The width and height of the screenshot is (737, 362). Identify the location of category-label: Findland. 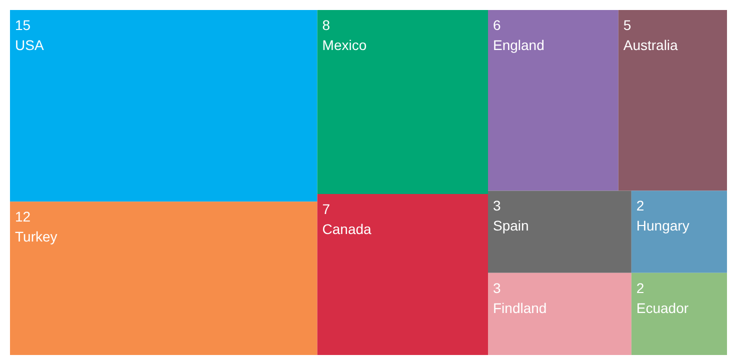
(520, 308).